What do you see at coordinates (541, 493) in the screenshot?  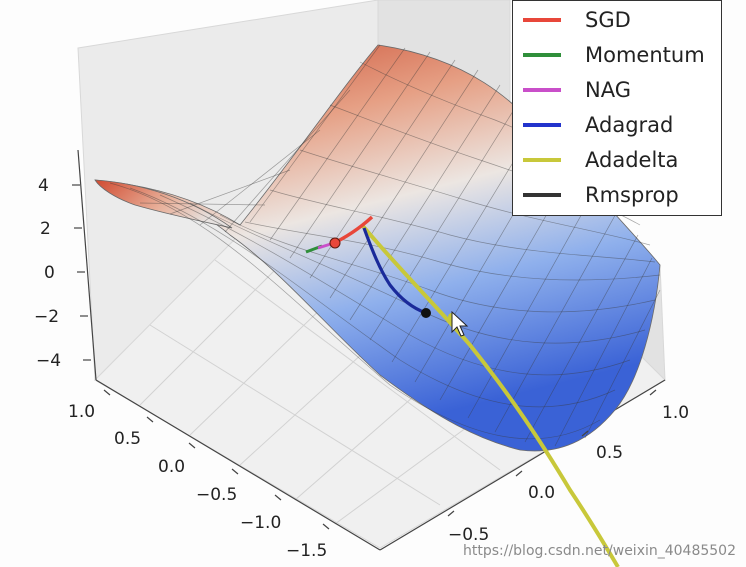 I see `y-tick-label: 0.0` at bounding box center [541, 493].